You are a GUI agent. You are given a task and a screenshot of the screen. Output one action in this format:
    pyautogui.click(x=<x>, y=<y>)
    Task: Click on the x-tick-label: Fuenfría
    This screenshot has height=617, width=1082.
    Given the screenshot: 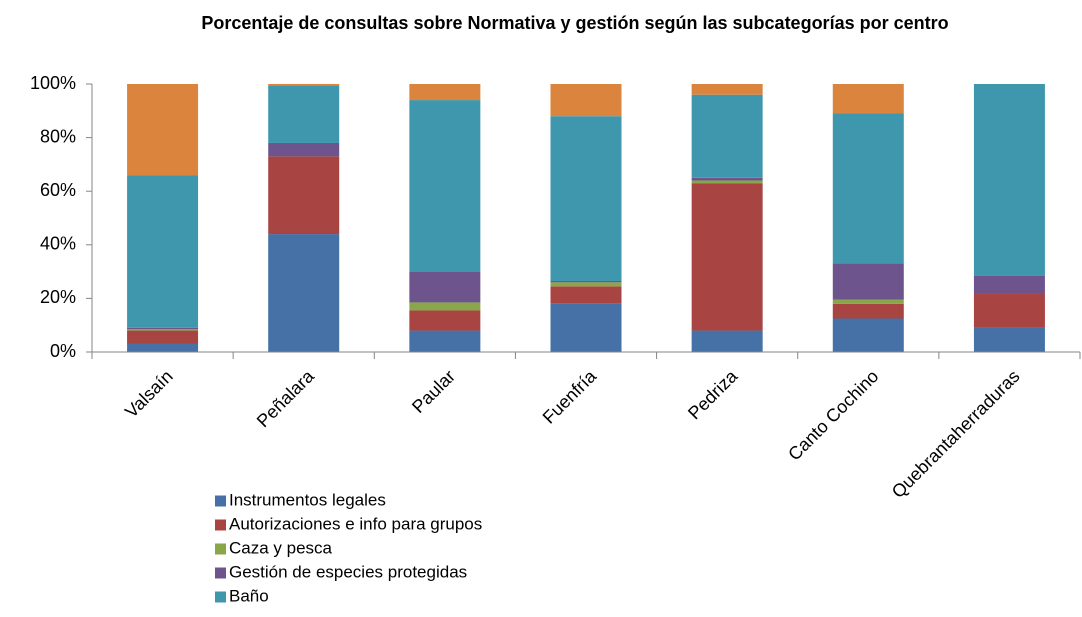 What is the action you would take?
    pyautogui.click(x=570, y=396)
    